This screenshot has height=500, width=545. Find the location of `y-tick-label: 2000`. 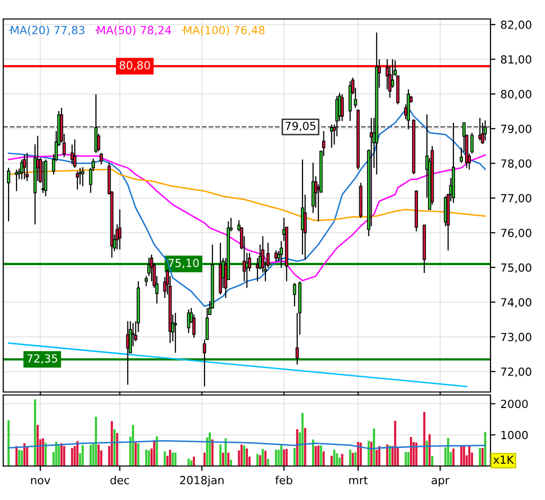

y-tick-label: 2000 is located at coordinates (514, 404).